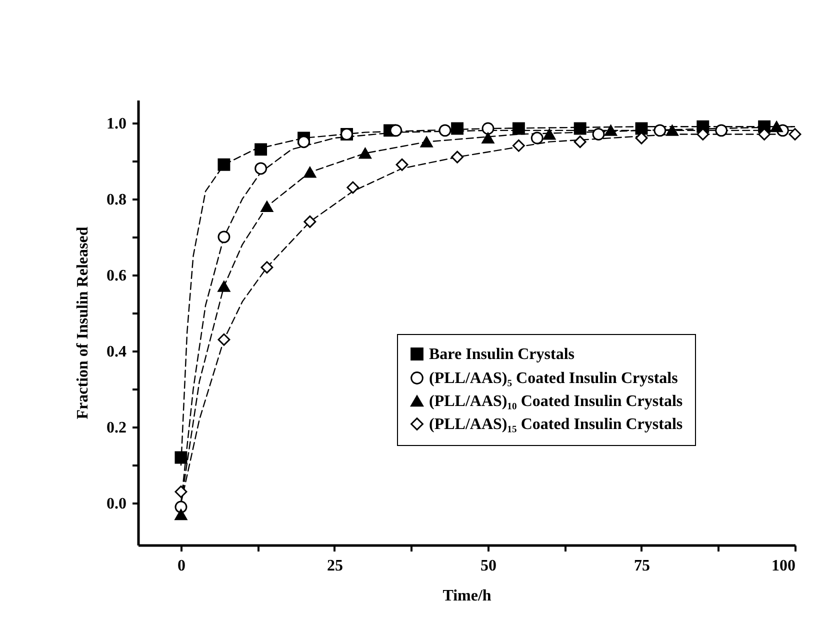 Image resolution: width=815 pixels, height=643 pixels. I want to click on legend-label: (PLL/AAS)₁₀ Coated Insulin Crystals, so click(556, 401).